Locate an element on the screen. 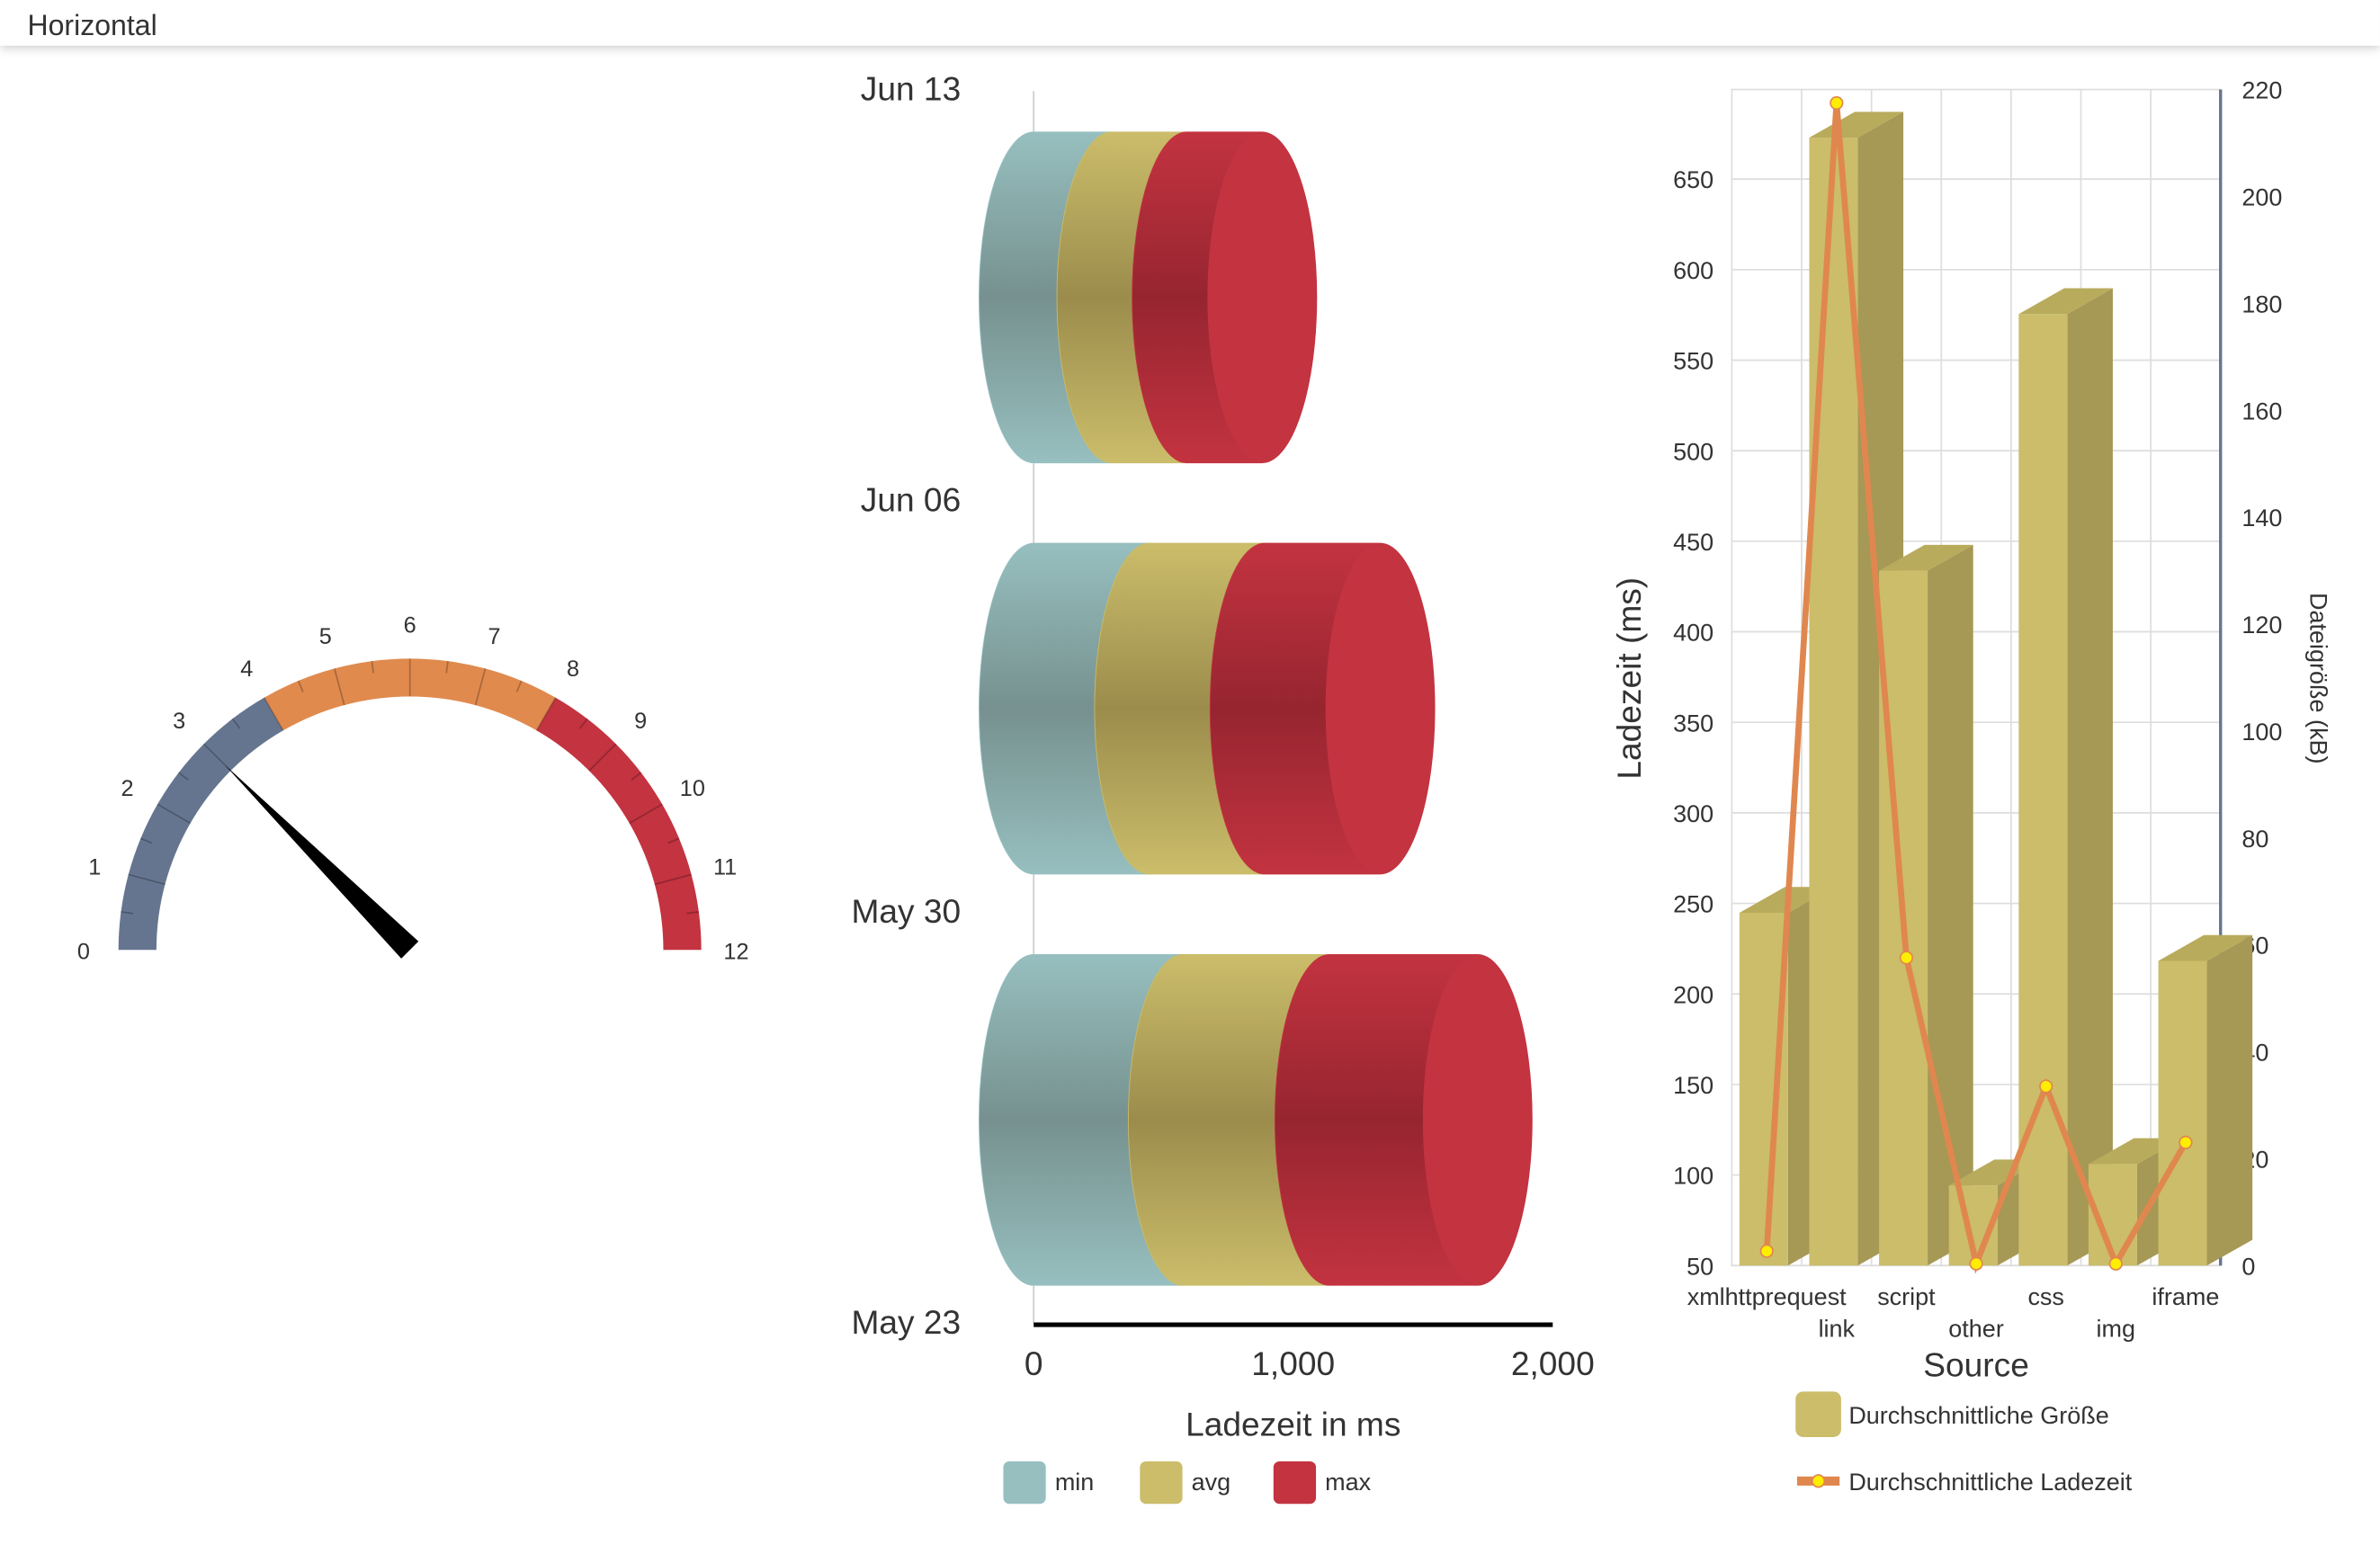  x-tick-label: link is located at coordinates (1837, 1329).